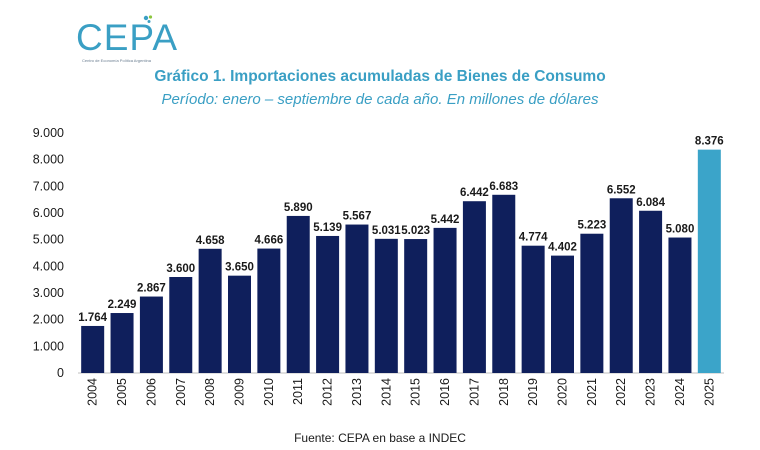 The width and height of the screenshot is (760, 450). I want to click on y-tick-label: 6.000, so click(48, 213).